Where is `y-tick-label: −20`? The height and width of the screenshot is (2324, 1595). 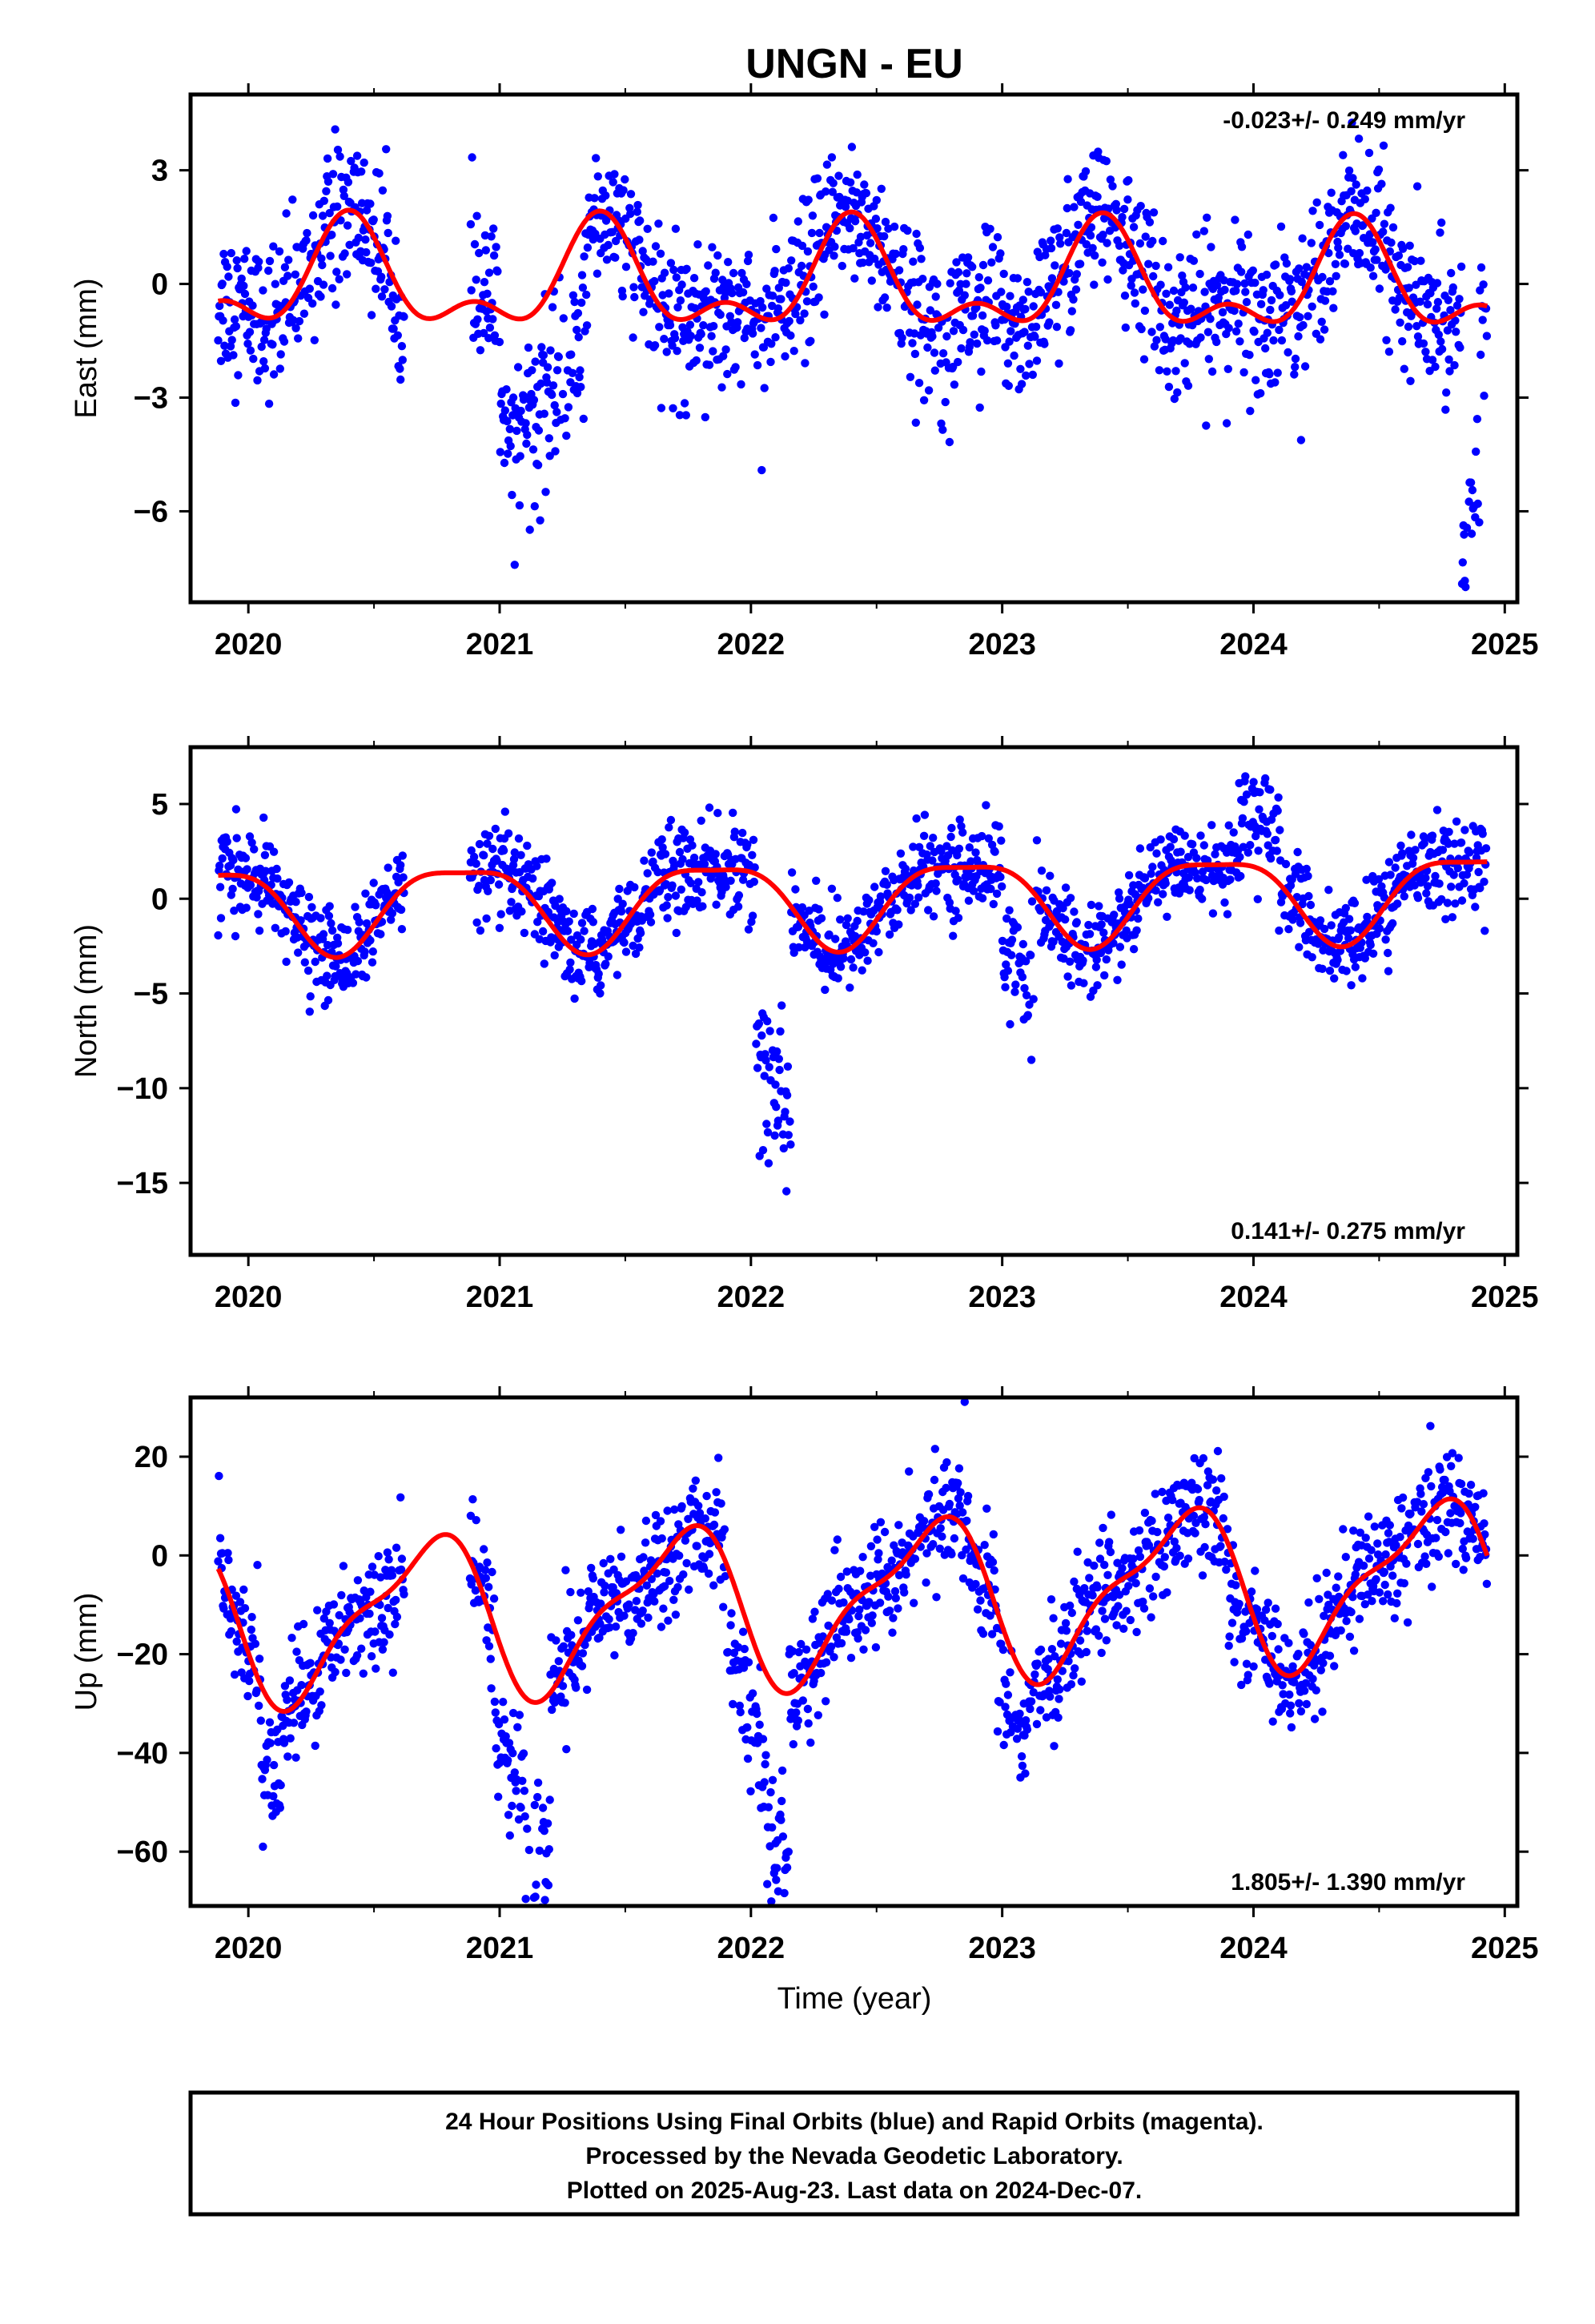 y-tick-label: −20 is located at coordinates (142, 1655).